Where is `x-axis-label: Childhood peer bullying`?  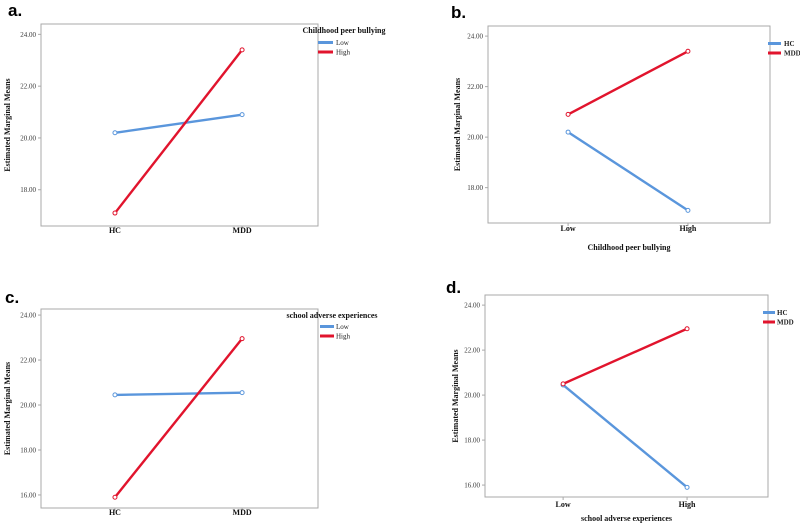
x-axis-label: Childhood peer bullying is located at coordinates (629, 247).